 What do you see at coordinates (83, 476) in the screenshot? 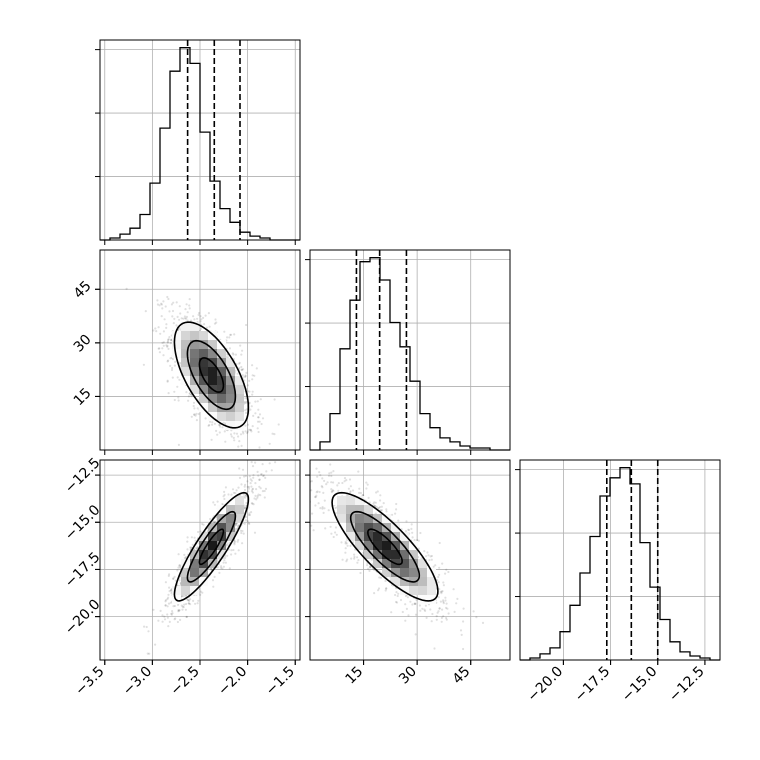
I see `y-tick-label: −12.5` at bounding box center [83, 476].